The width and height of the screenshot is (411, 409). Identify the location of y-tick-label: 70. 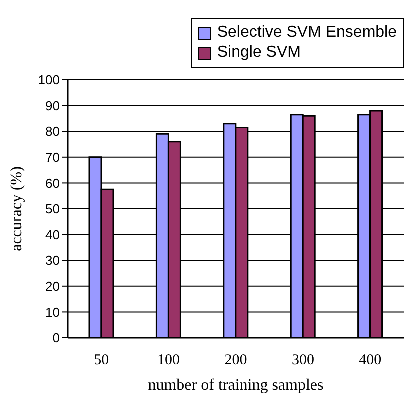
(53, 158).